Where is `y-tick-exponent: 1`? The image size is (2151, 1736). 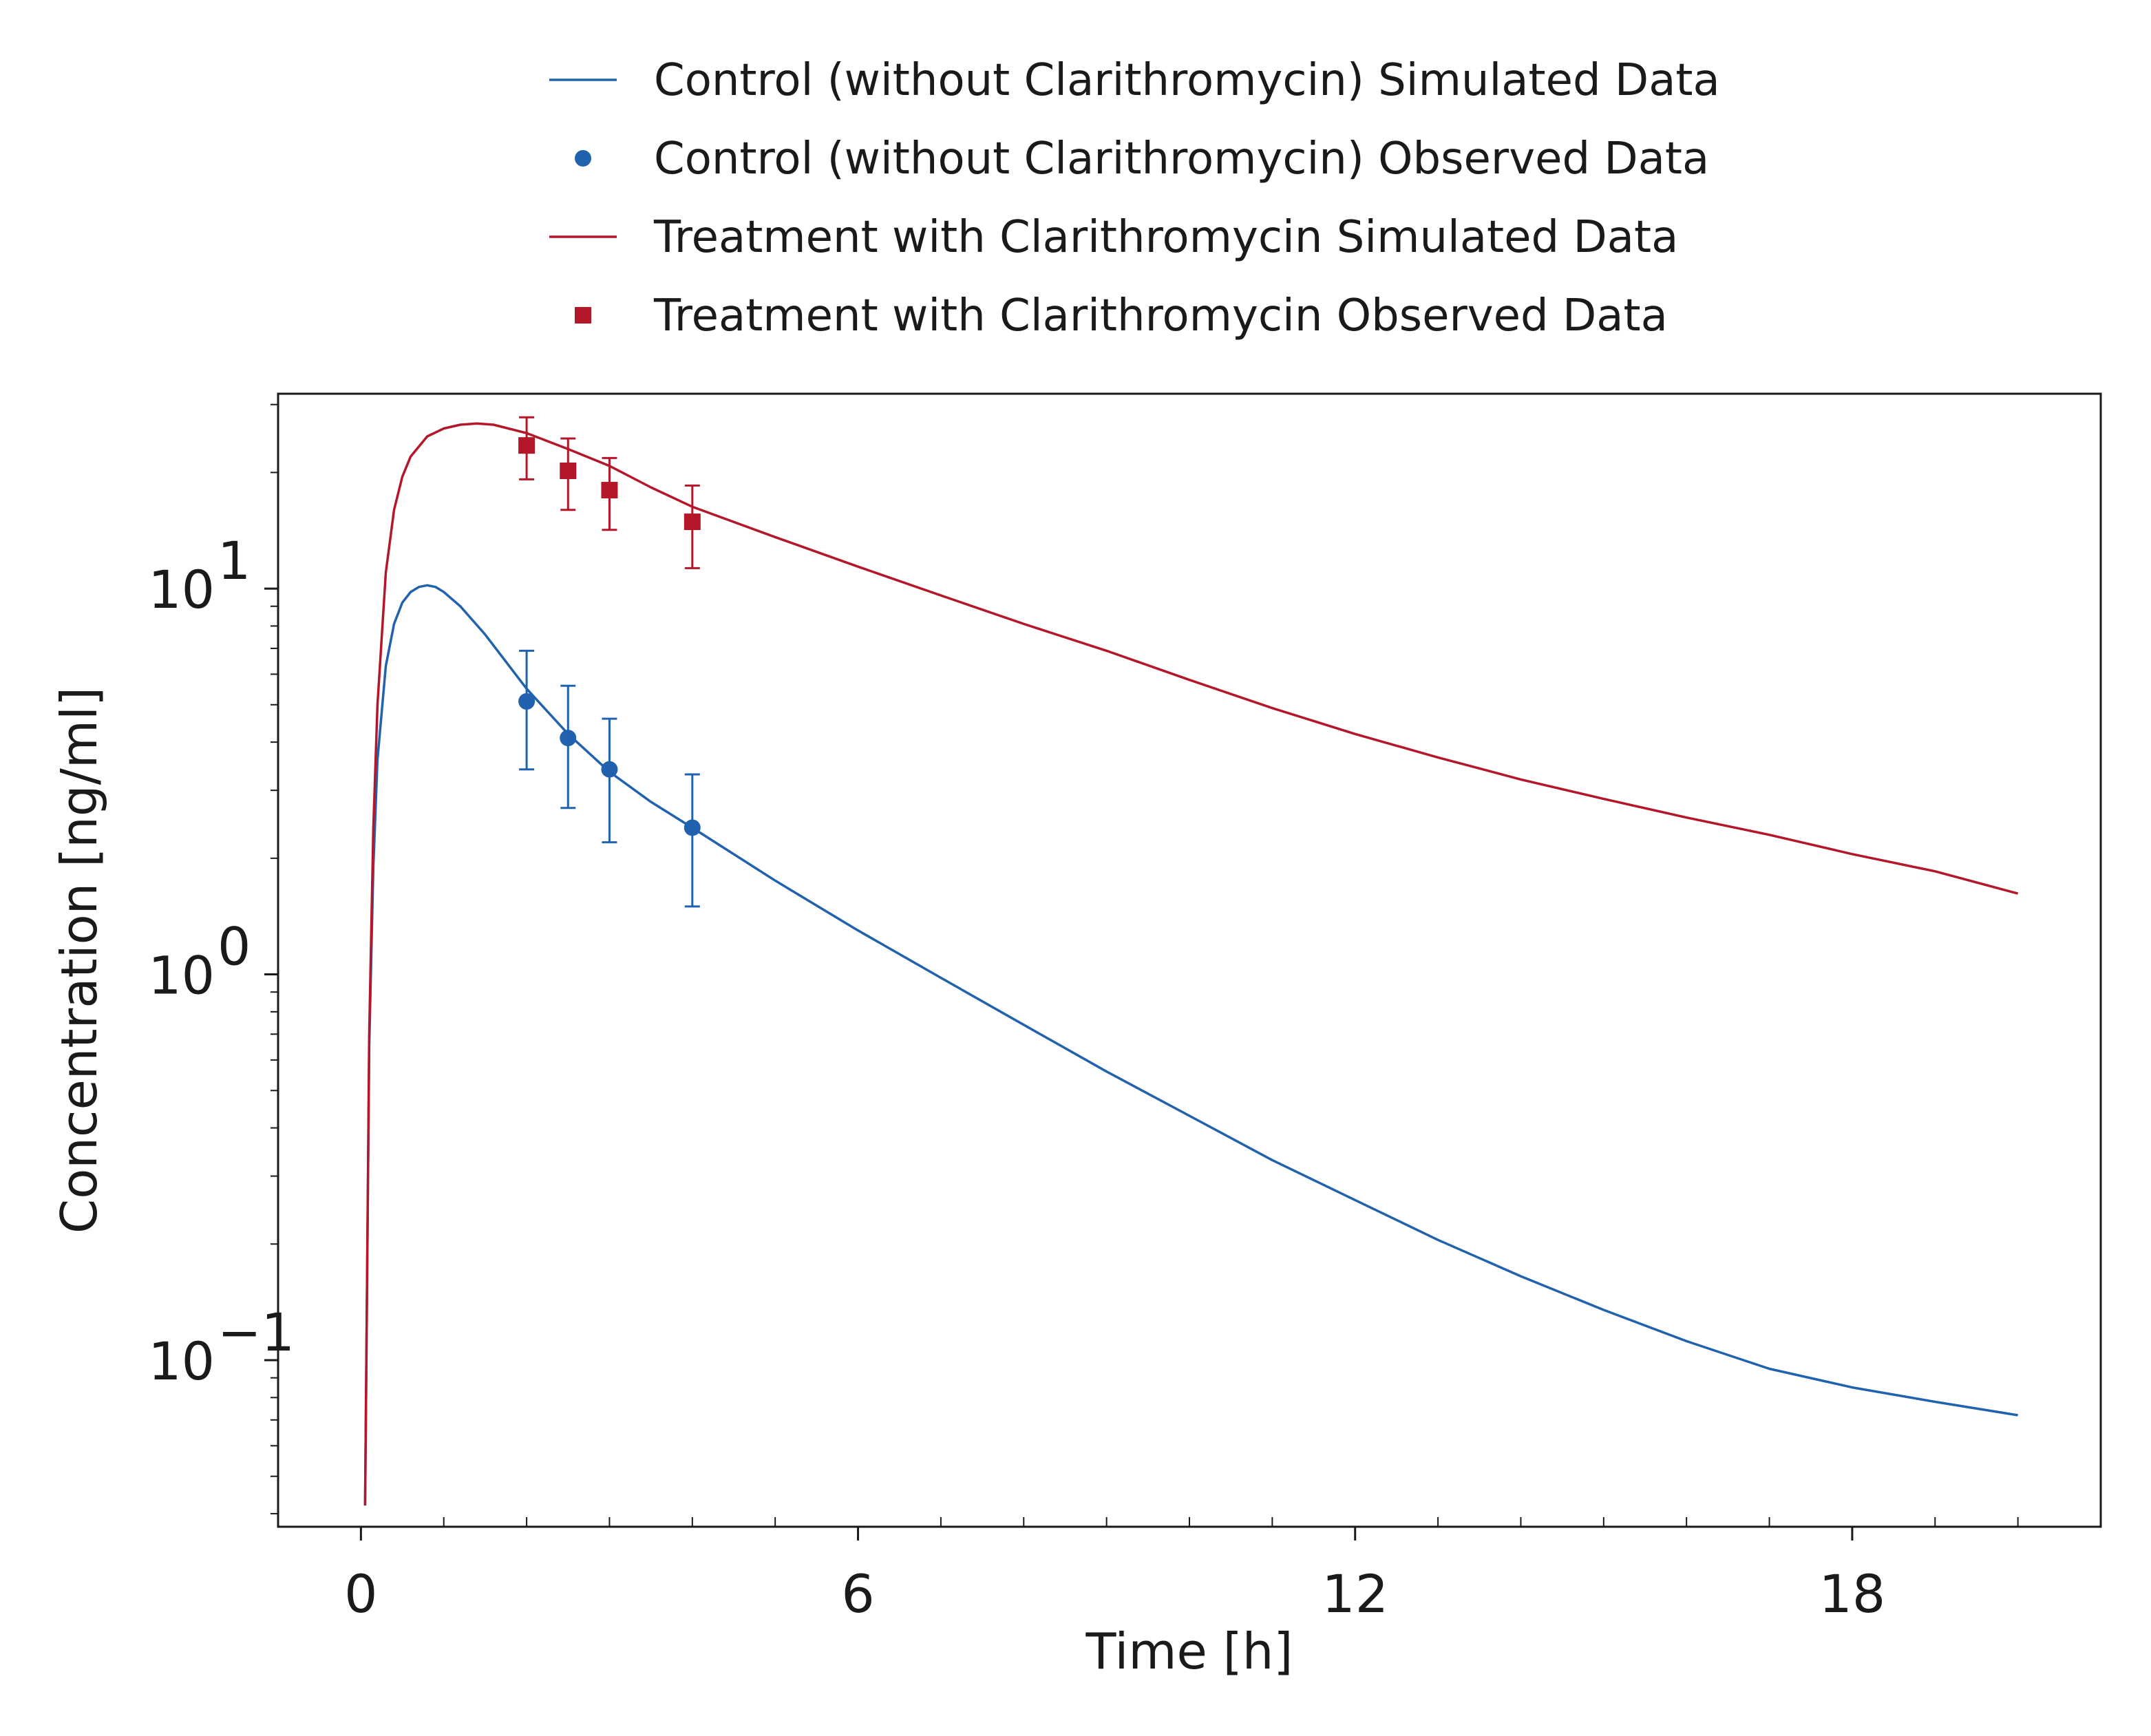
y-tick-exponent: 1 is located at coordinates (235, 560).